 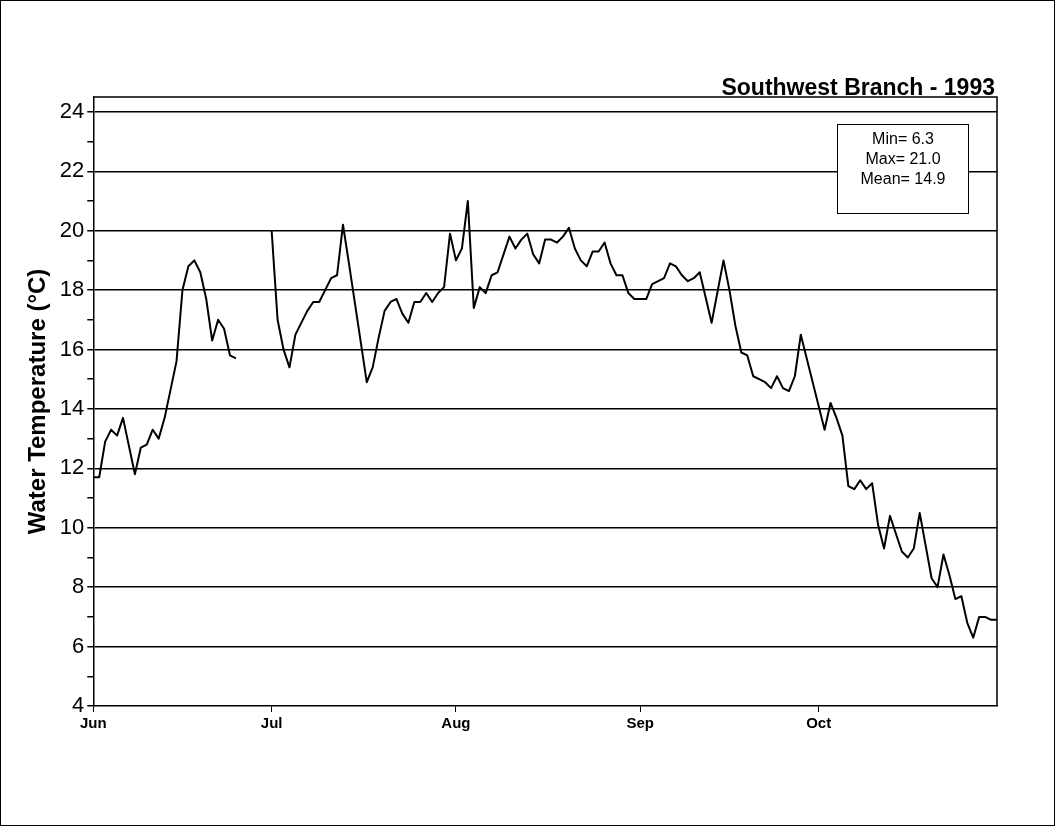 What do you see at coordinates (78, 645) in the screenshot?
I see `y-tick-label: 6` at bounding box center [78, 645].